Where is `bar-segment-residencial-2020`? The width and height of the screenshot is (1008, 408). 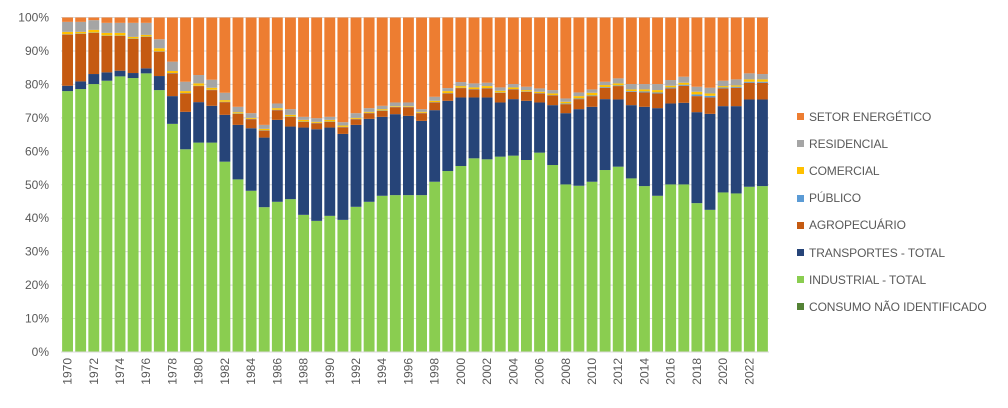
bar-segment-residencial-2020 is located at coordinates (723, 83).